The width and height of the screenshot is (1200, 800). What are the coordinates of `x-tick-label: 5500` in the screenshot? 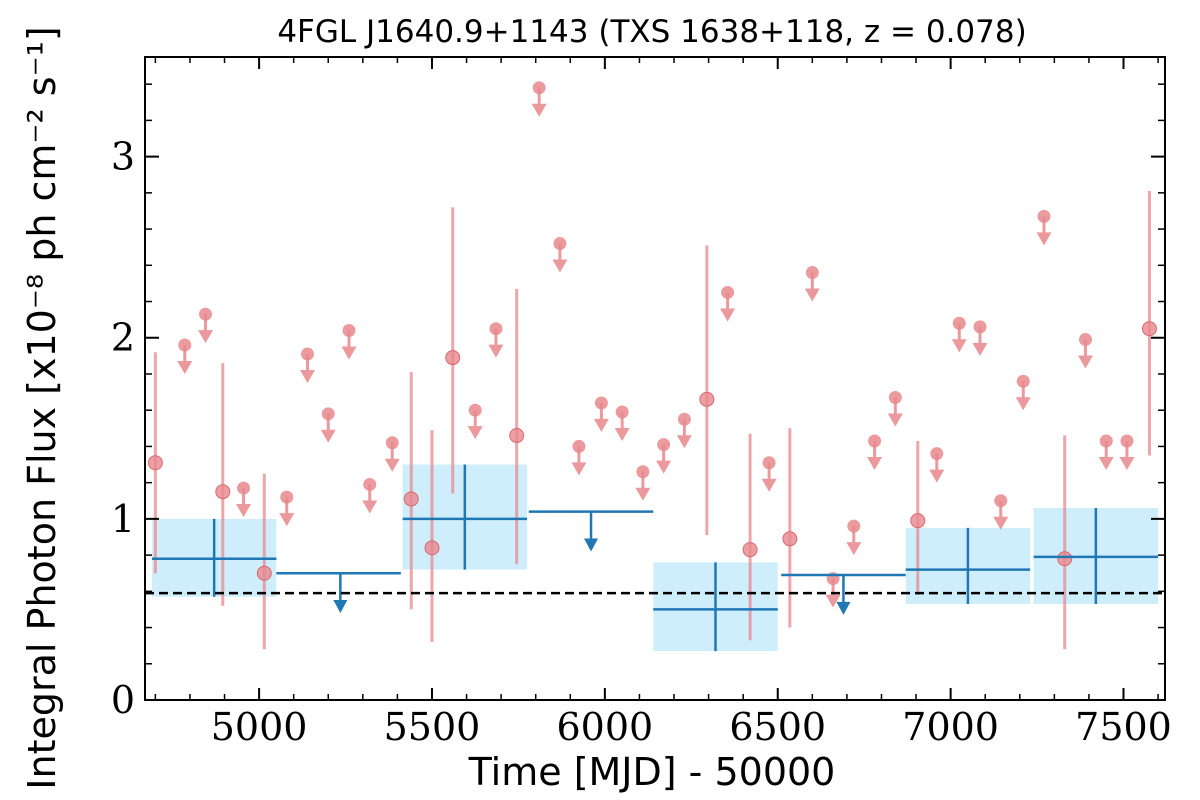 It's located at (432, 727).